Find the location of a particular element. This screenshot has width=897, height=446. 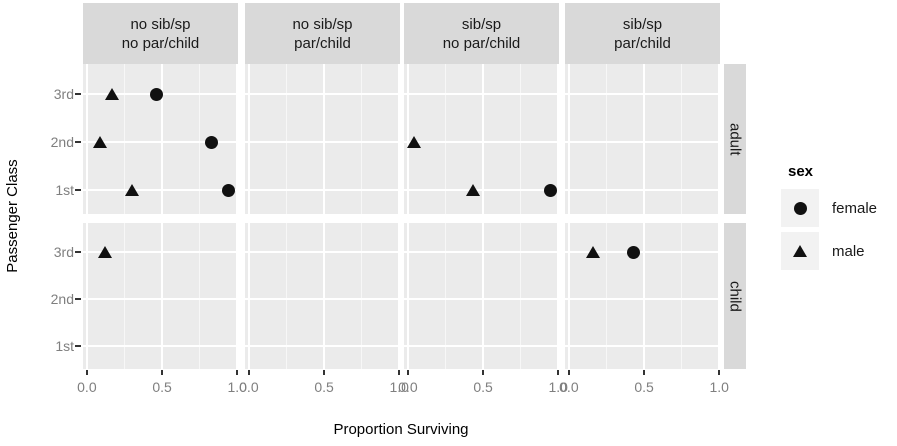

legend: sex female male is located at coordinates (829, 219).